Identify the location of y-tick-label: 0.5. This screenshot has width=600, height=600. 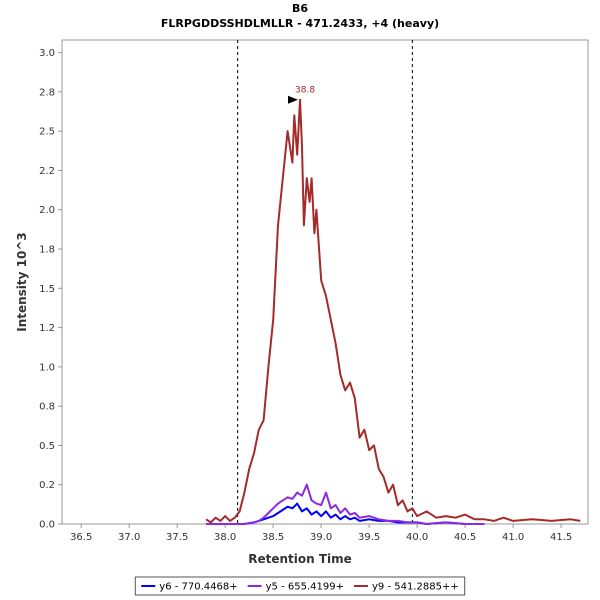
(47, 446).